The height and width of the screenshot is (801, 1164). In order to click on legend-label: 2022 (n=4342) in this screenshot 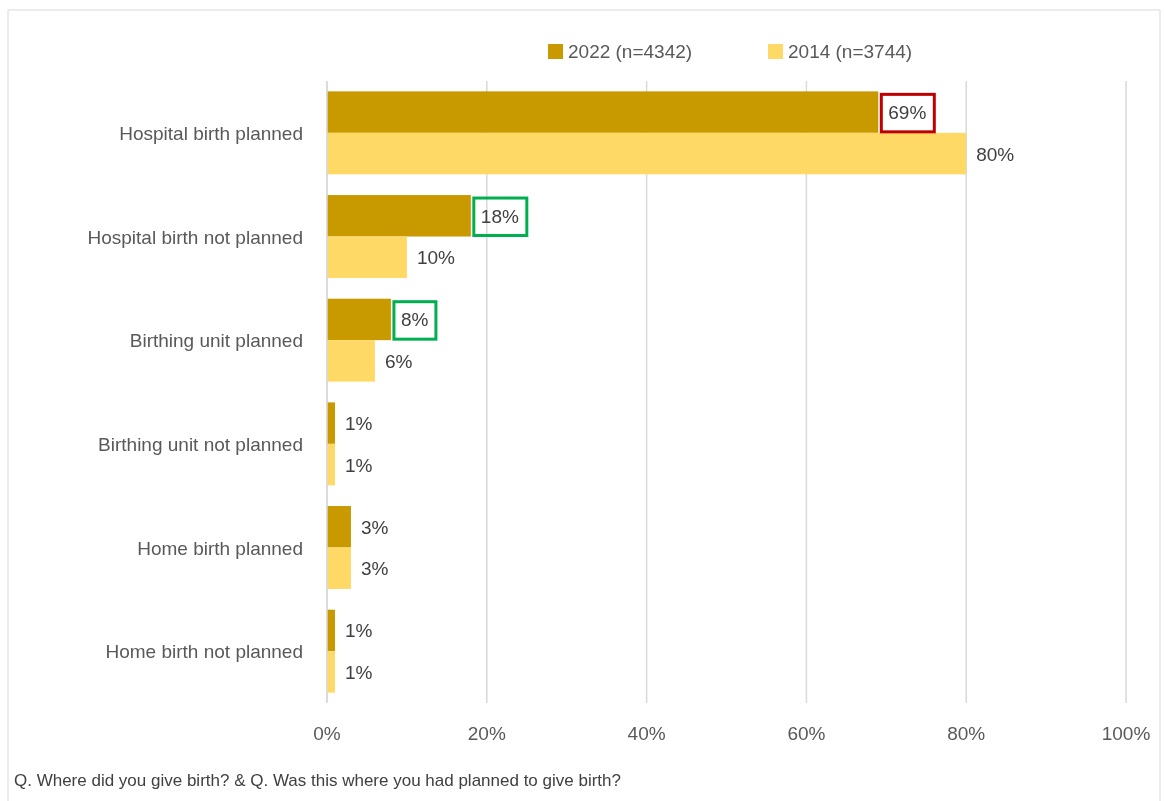, I will do `click(630, 51)`.